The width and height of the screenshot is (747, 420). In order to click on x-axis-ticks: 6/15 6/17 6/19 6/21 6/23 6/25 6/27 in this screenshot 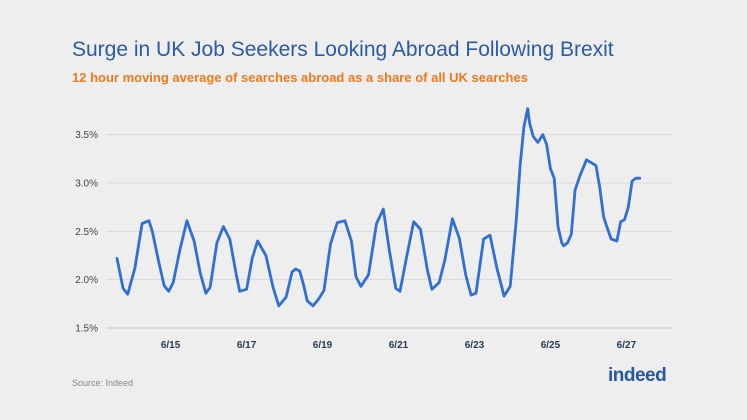, I will do `click(399, 345)`.